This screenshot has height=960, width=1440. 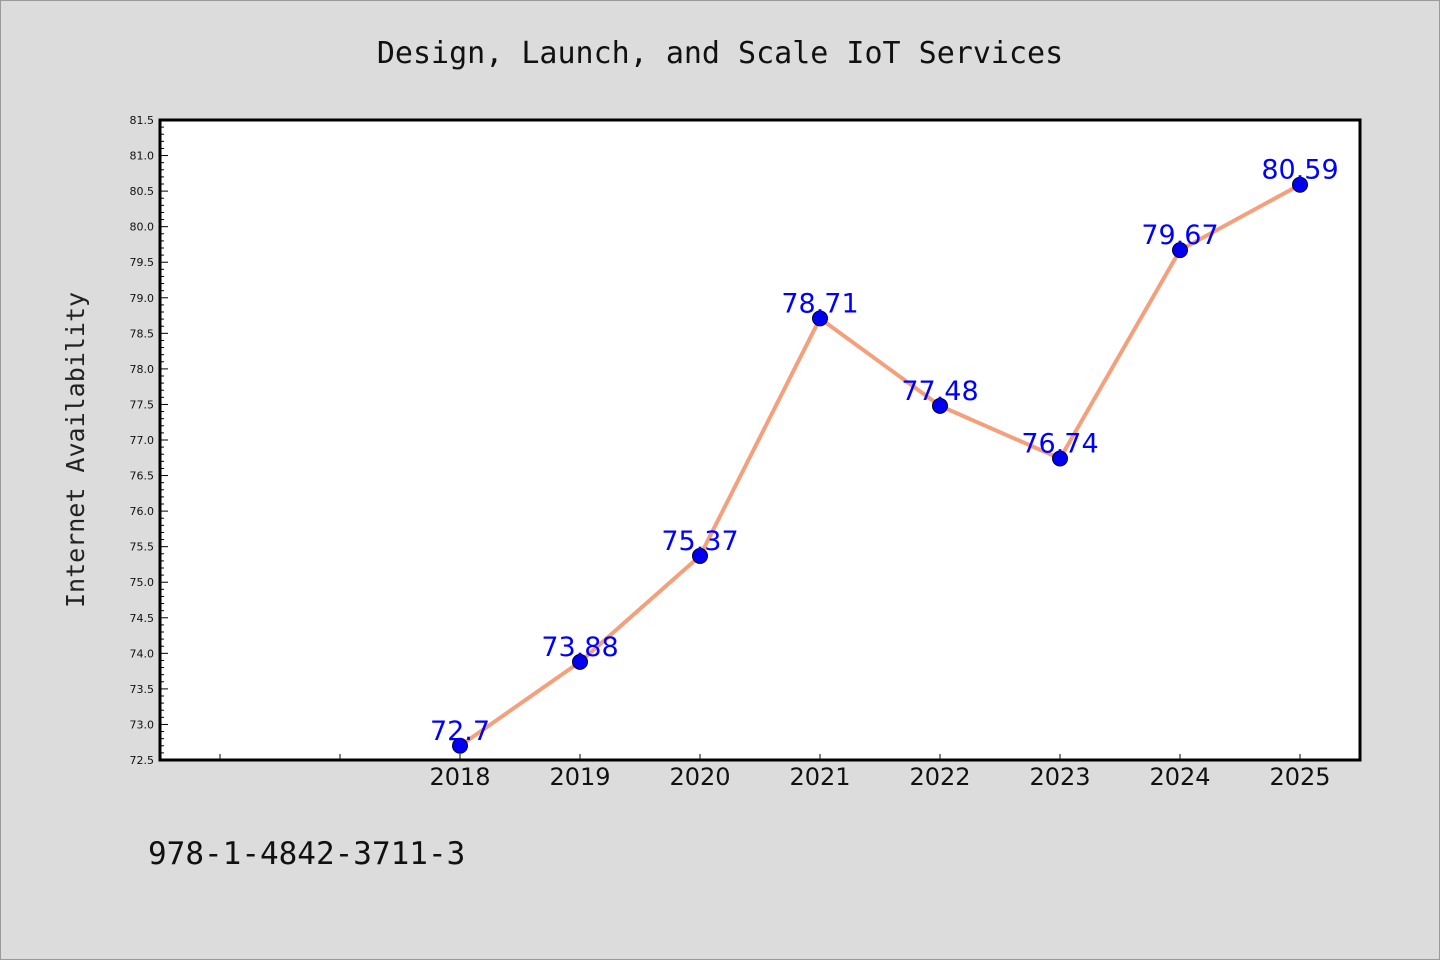 I want to click on data-label: 75.37, so click(x=699, y=541).